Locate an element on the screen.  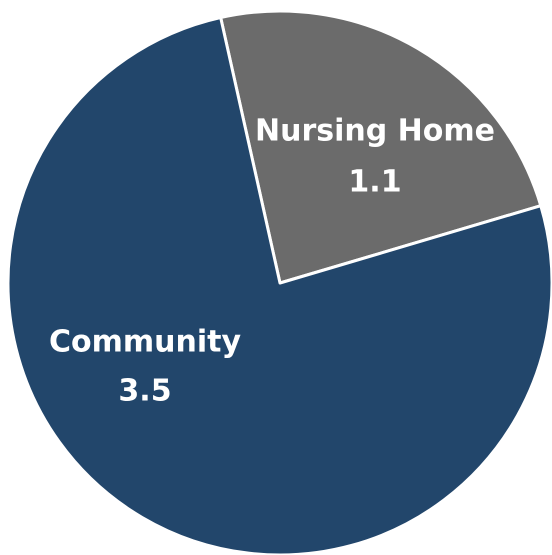
slice-value: 1.1 is located at coordinates (374, 182).